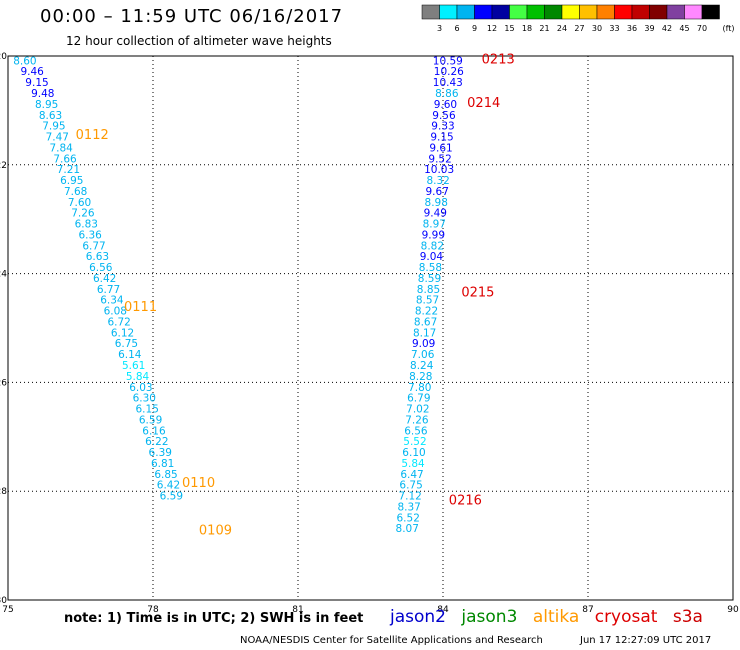 The height and width of the screenshot is (650, 740). I want to click on wave-height-value: 7.02, so click(417, 410).